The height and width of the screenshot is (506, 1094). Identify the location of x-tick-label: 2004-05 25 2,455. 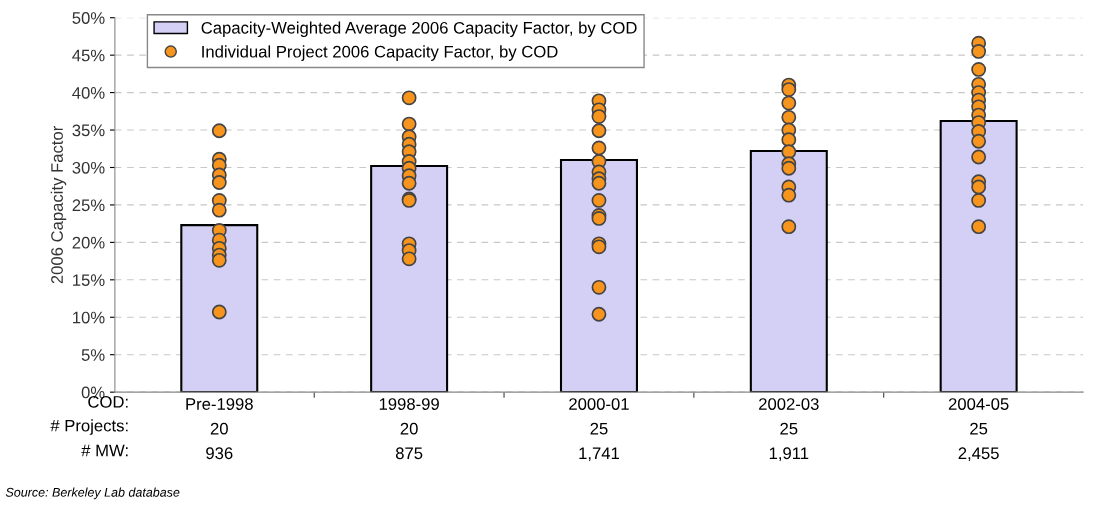
(978, 430).